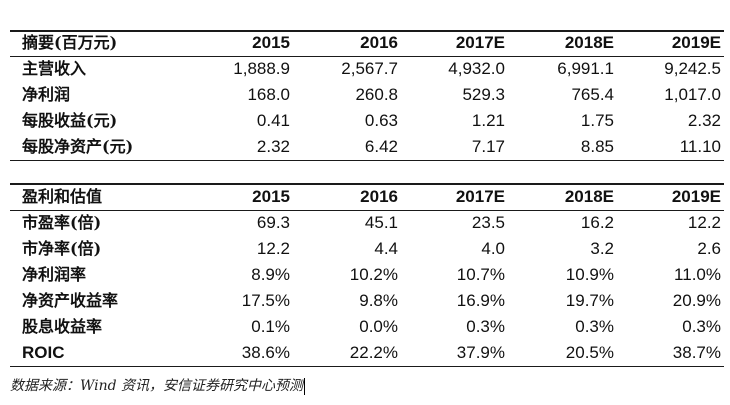  What do you see at coordinates (365, 249) in the screenshot?
I see `table-row: 市净率(倍) 12.2 4.4 4.0 3.2 2.6` at bounding box center [365, 249].